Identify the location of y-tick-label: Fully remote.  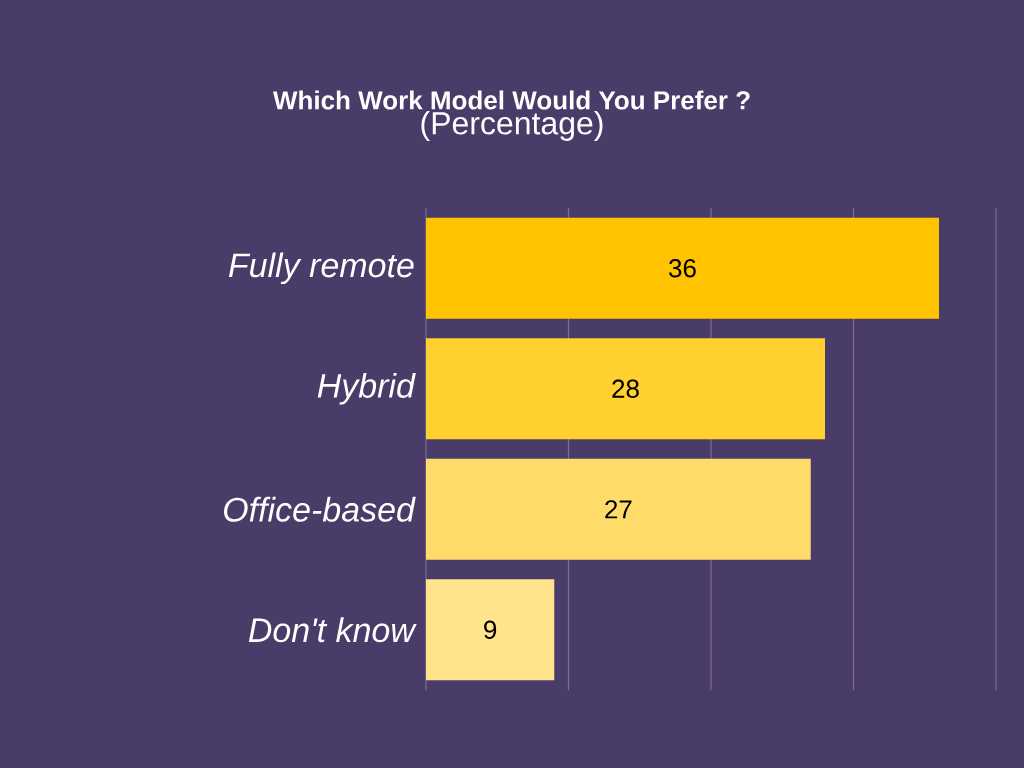
(321, 268).